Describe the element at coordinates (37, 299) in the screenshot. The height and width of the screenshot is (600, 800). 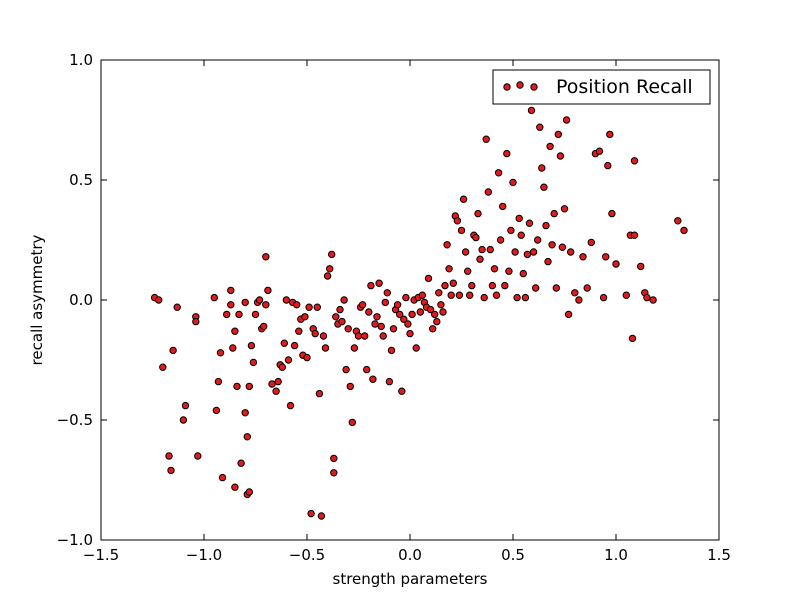
I see `y-axis-label: recall asymmetry` at that location.